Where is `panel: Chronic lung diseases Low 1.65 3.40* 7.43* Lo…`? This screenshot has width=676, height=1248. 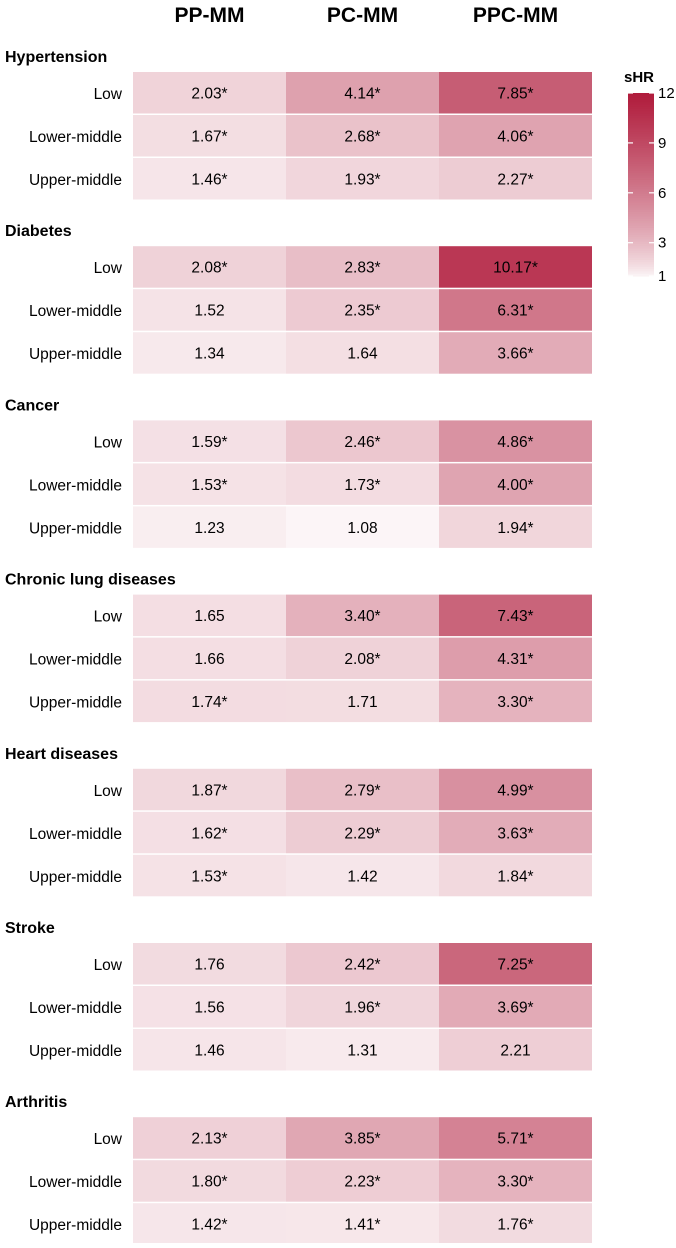
panel: Chronic lung diseases Low 1.65 3.40* 7.43* Lo… is located at coordinates (298, 647).